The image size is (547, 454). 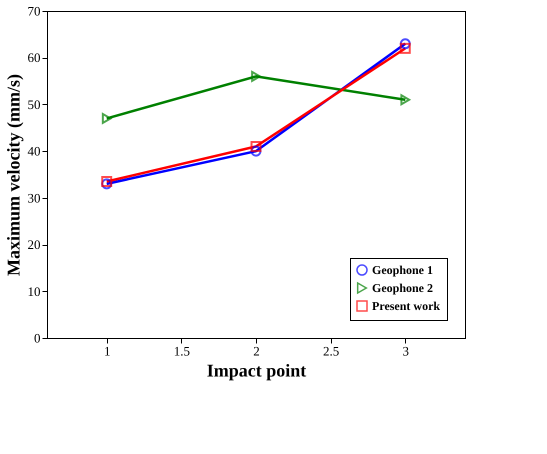 I want to click on y-tick-label: 0, so click(x=37, y=338).